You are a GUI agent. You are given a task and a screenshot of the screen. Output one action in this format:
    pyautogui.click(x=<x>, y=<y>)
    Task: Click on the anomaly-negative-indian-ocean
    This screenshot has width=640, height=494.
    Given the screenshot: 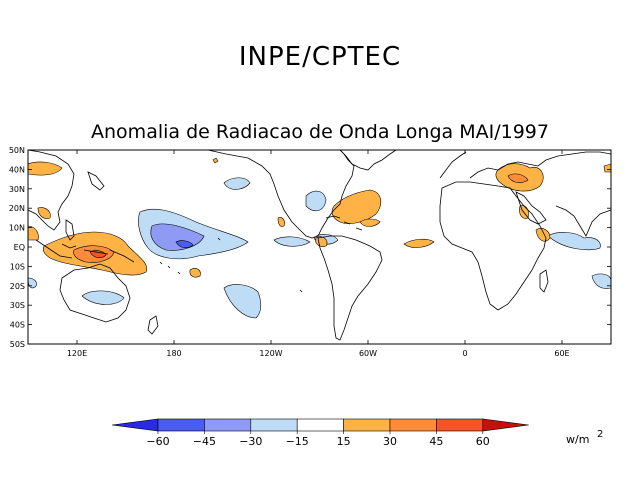 What is the action you would take?
    pyautogui.click(x=574, y=241)
    